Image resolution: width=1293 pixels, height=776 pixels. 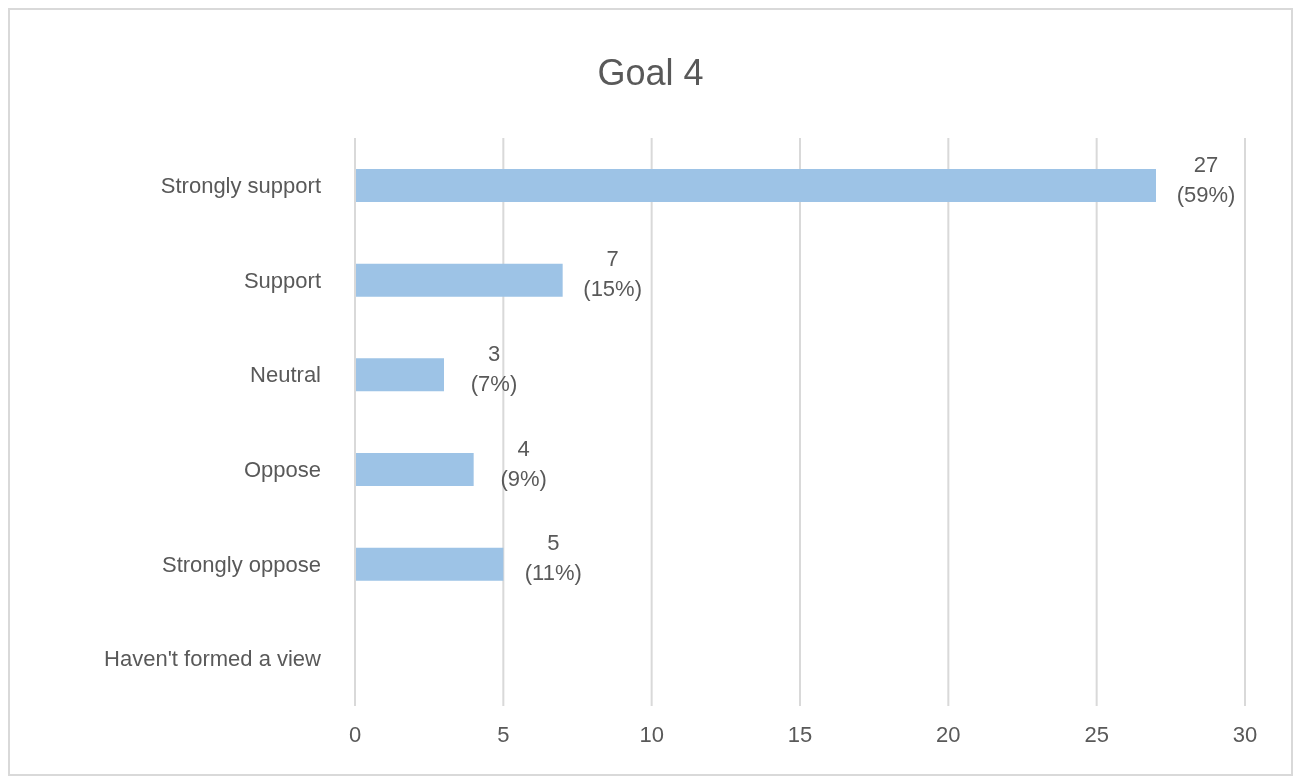 I want to click on data-label: 7 (15%), so click(x=613, y=274).